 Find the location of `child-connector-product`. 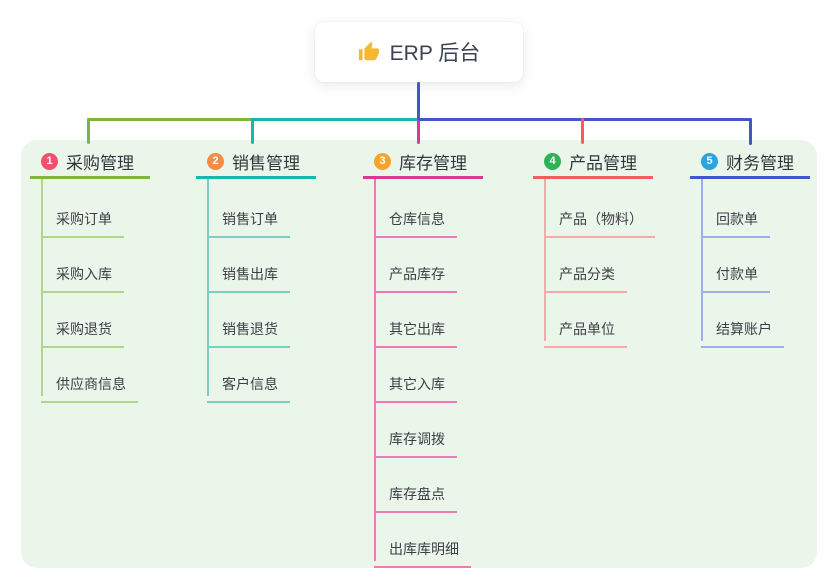

child-connector-product is located at coordinates (545, 260).